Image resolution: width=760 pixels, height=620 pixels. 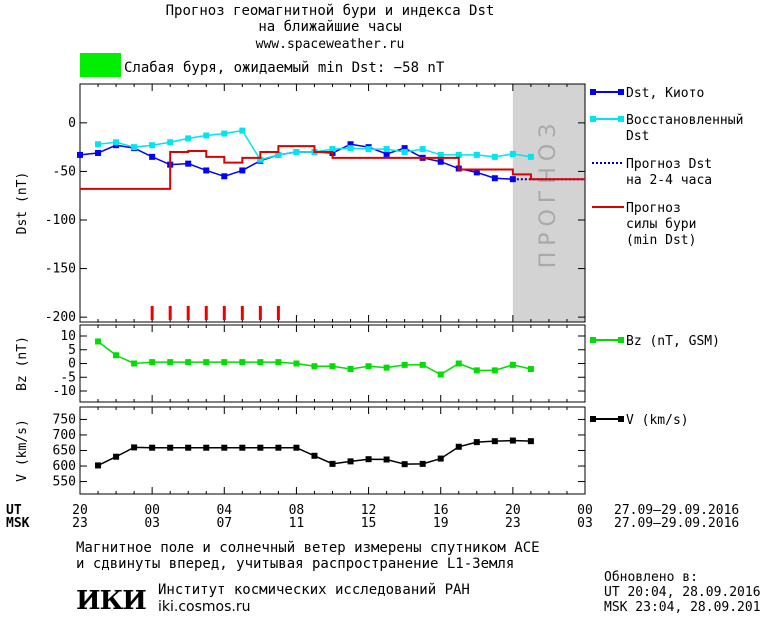 I want to click on y-tick-label: -100, so click(x=60, y=220).